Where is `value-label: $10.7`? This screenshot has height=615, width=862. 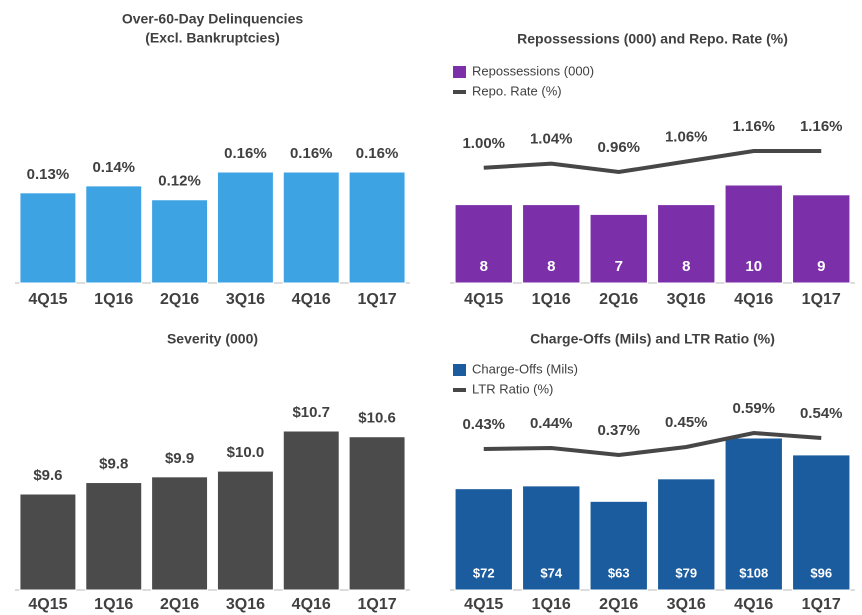 value-label: $10.7 is located at coordinates (311, 412).